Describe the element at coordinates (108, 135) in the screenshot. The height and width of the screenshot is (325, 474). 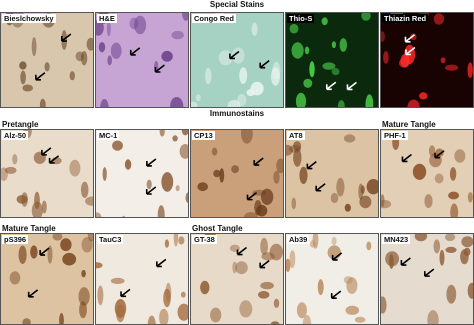
I see `panel-label: MC-1` at that location.